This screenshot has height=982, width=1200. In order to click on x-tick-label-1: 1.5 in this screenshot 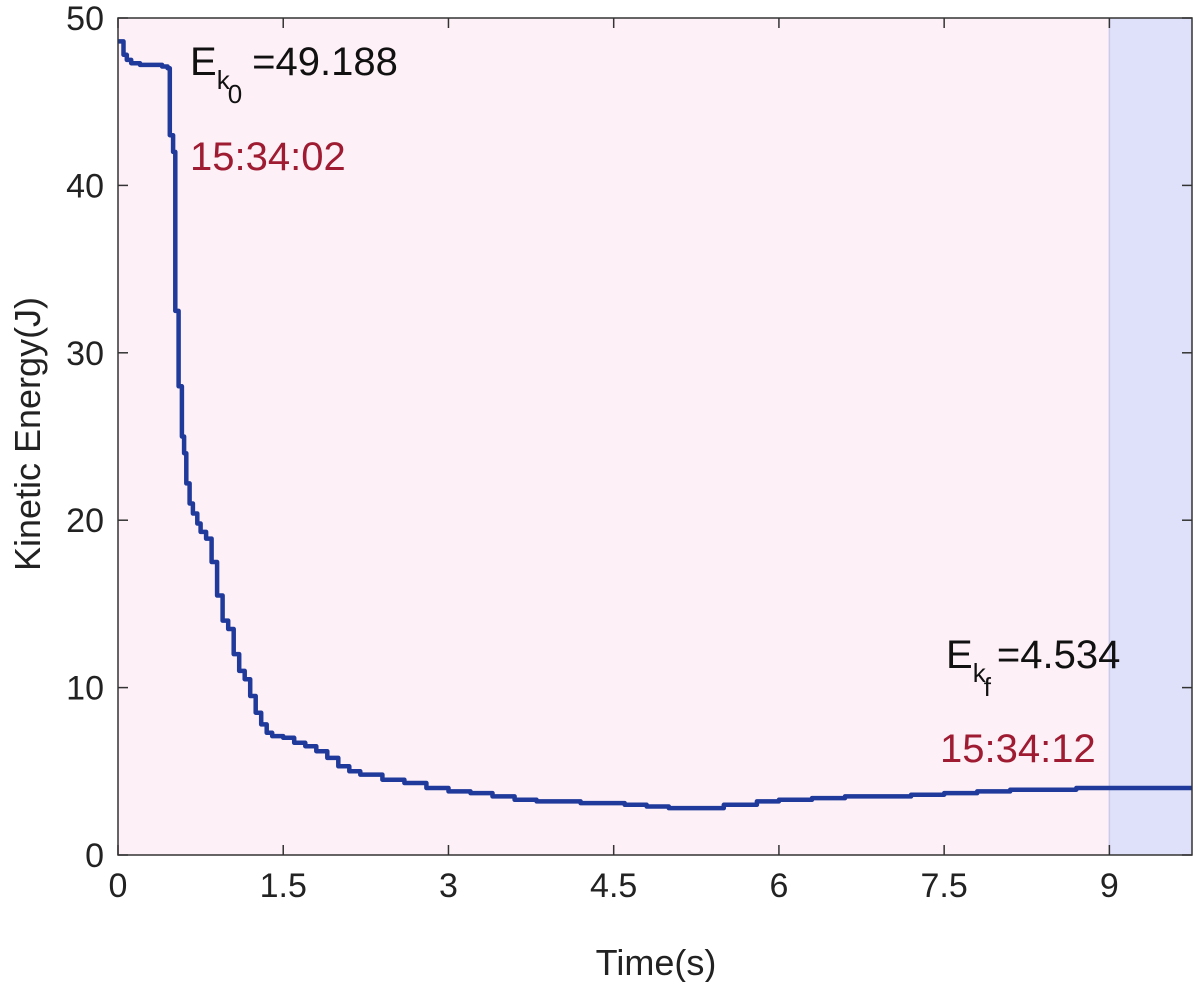, I will do `click(283, 886)`.